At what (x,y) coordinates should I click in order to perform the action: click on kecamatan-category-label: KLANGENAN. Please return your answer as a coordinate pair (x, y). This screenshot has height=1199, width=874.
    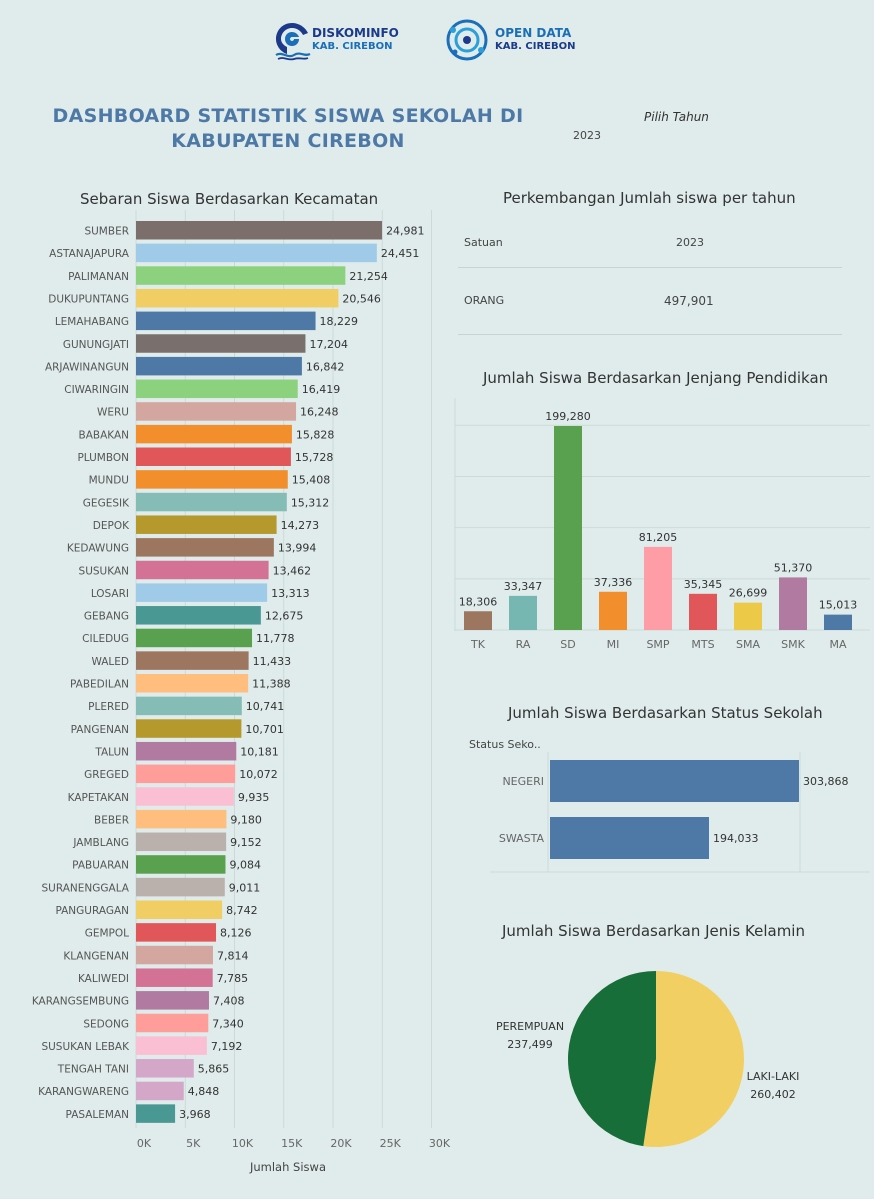
    Looking at the image, I should click on (96, 956).